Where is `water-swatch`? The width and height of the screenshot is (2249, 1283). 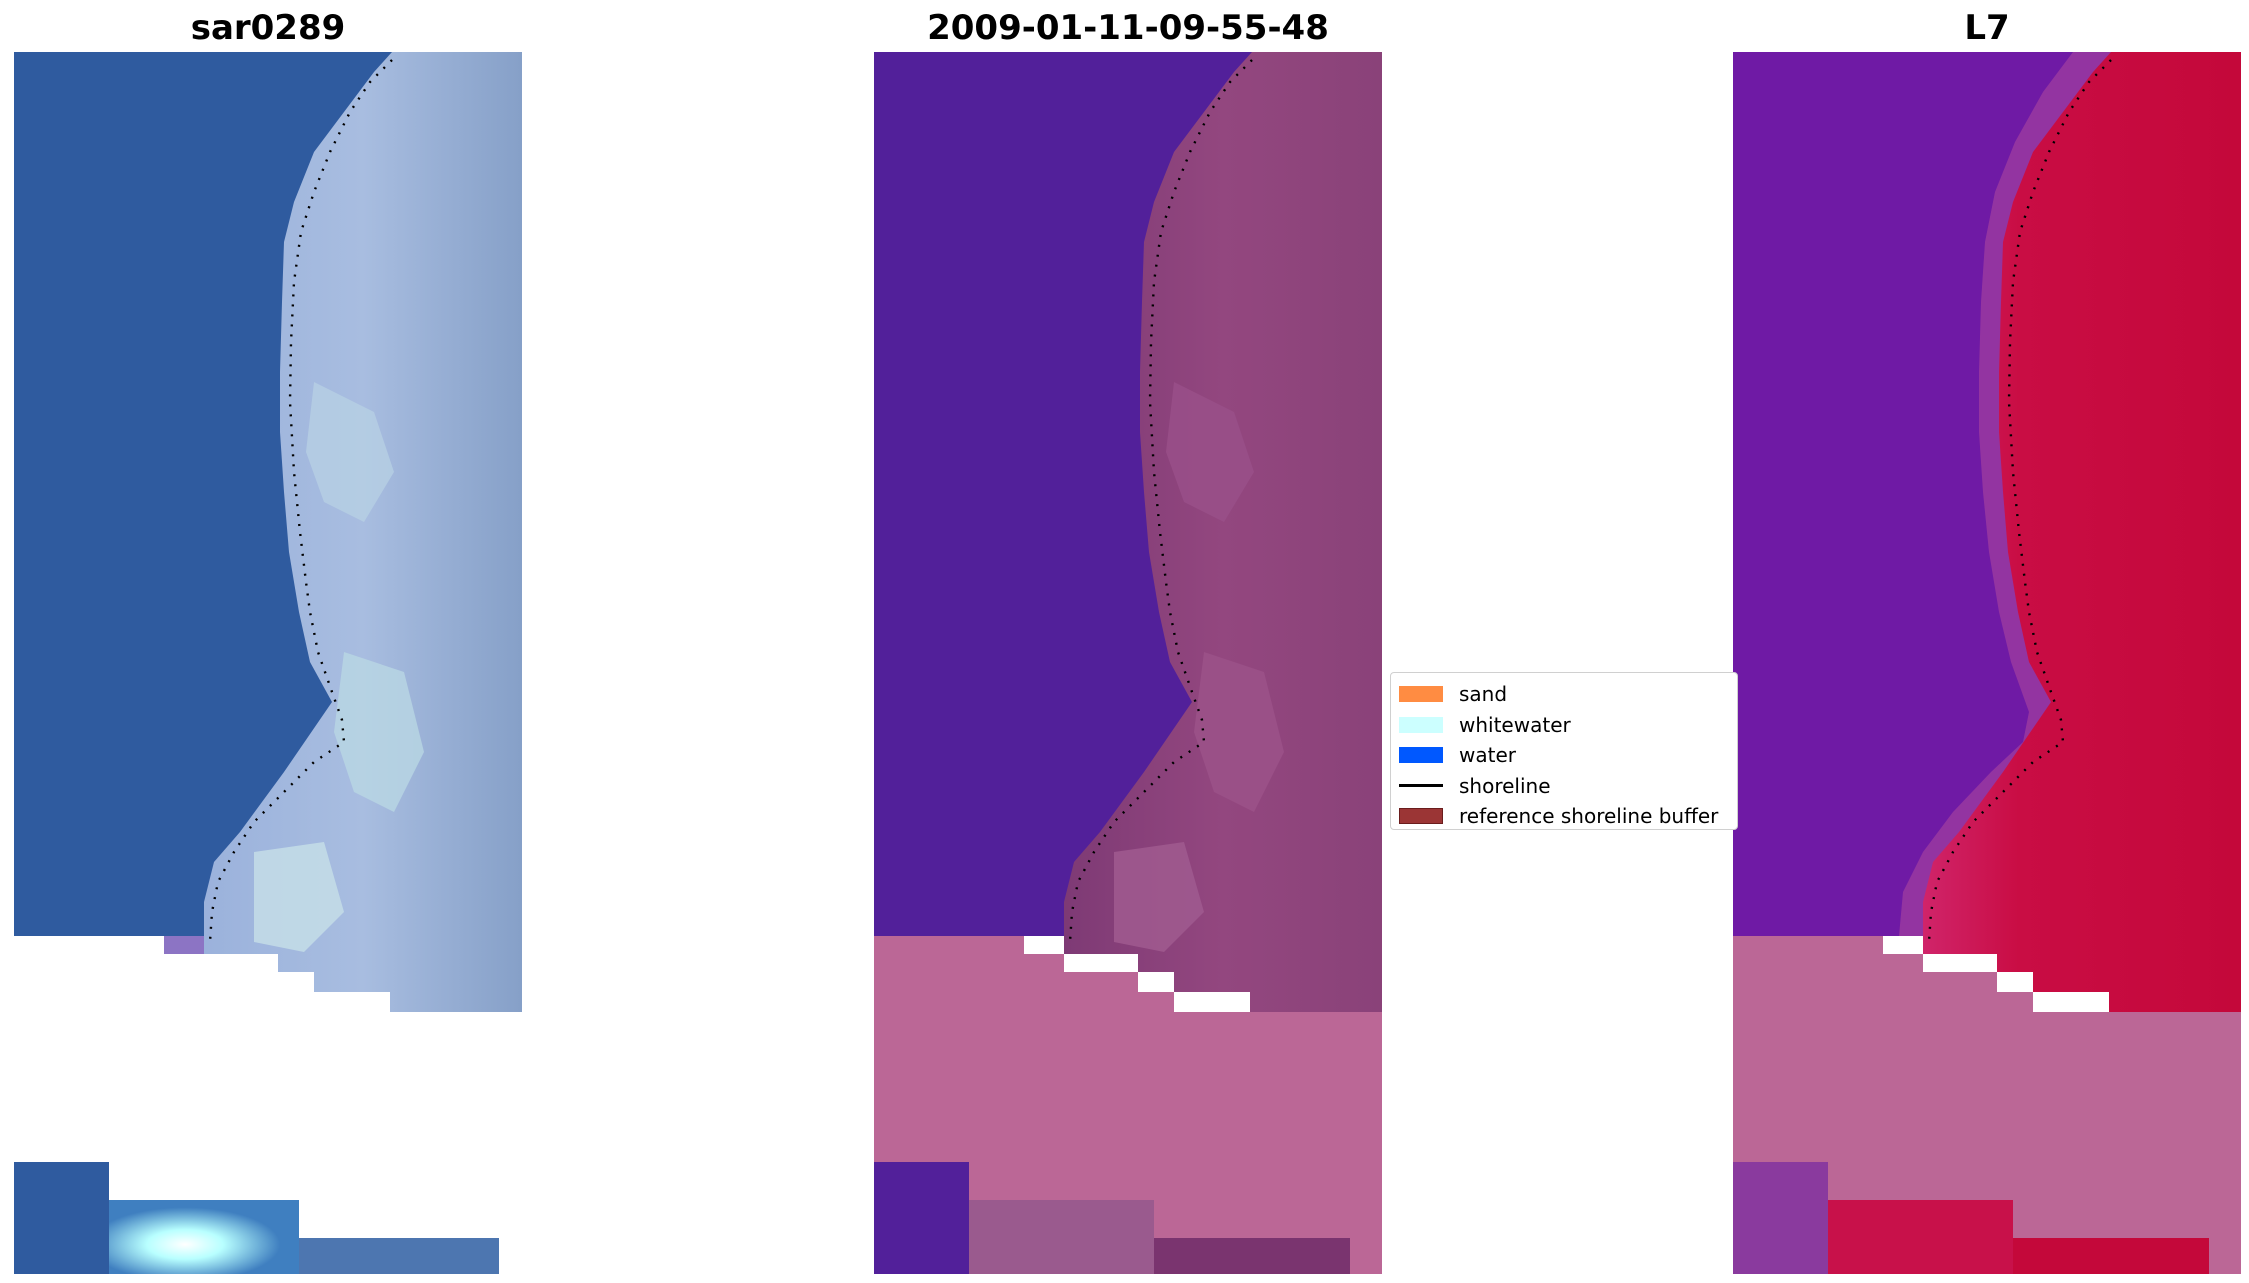
water-swatch is located at coordinates (1421, 755).